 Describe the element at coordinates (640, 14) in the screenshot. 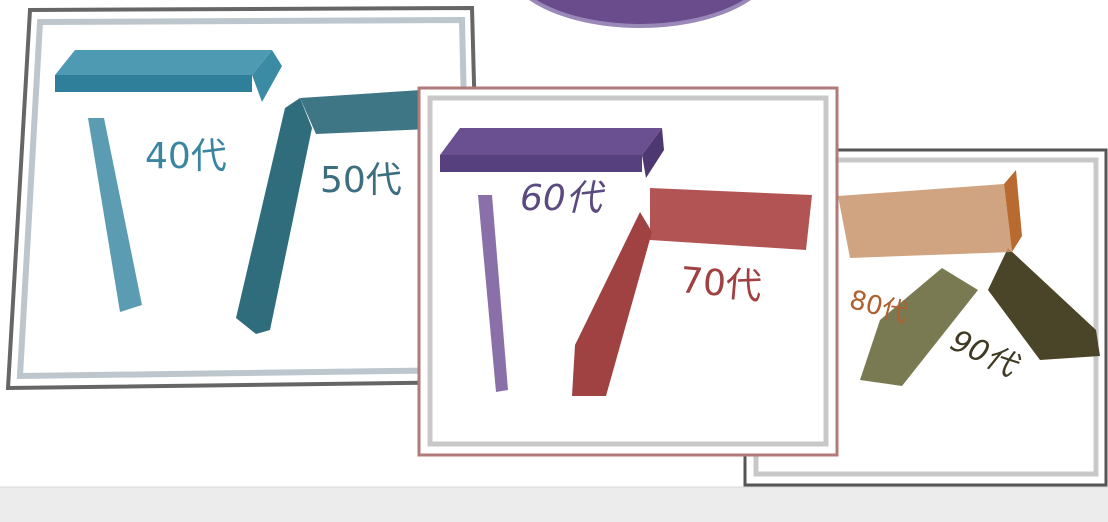

I see `purple-disc` at that location.